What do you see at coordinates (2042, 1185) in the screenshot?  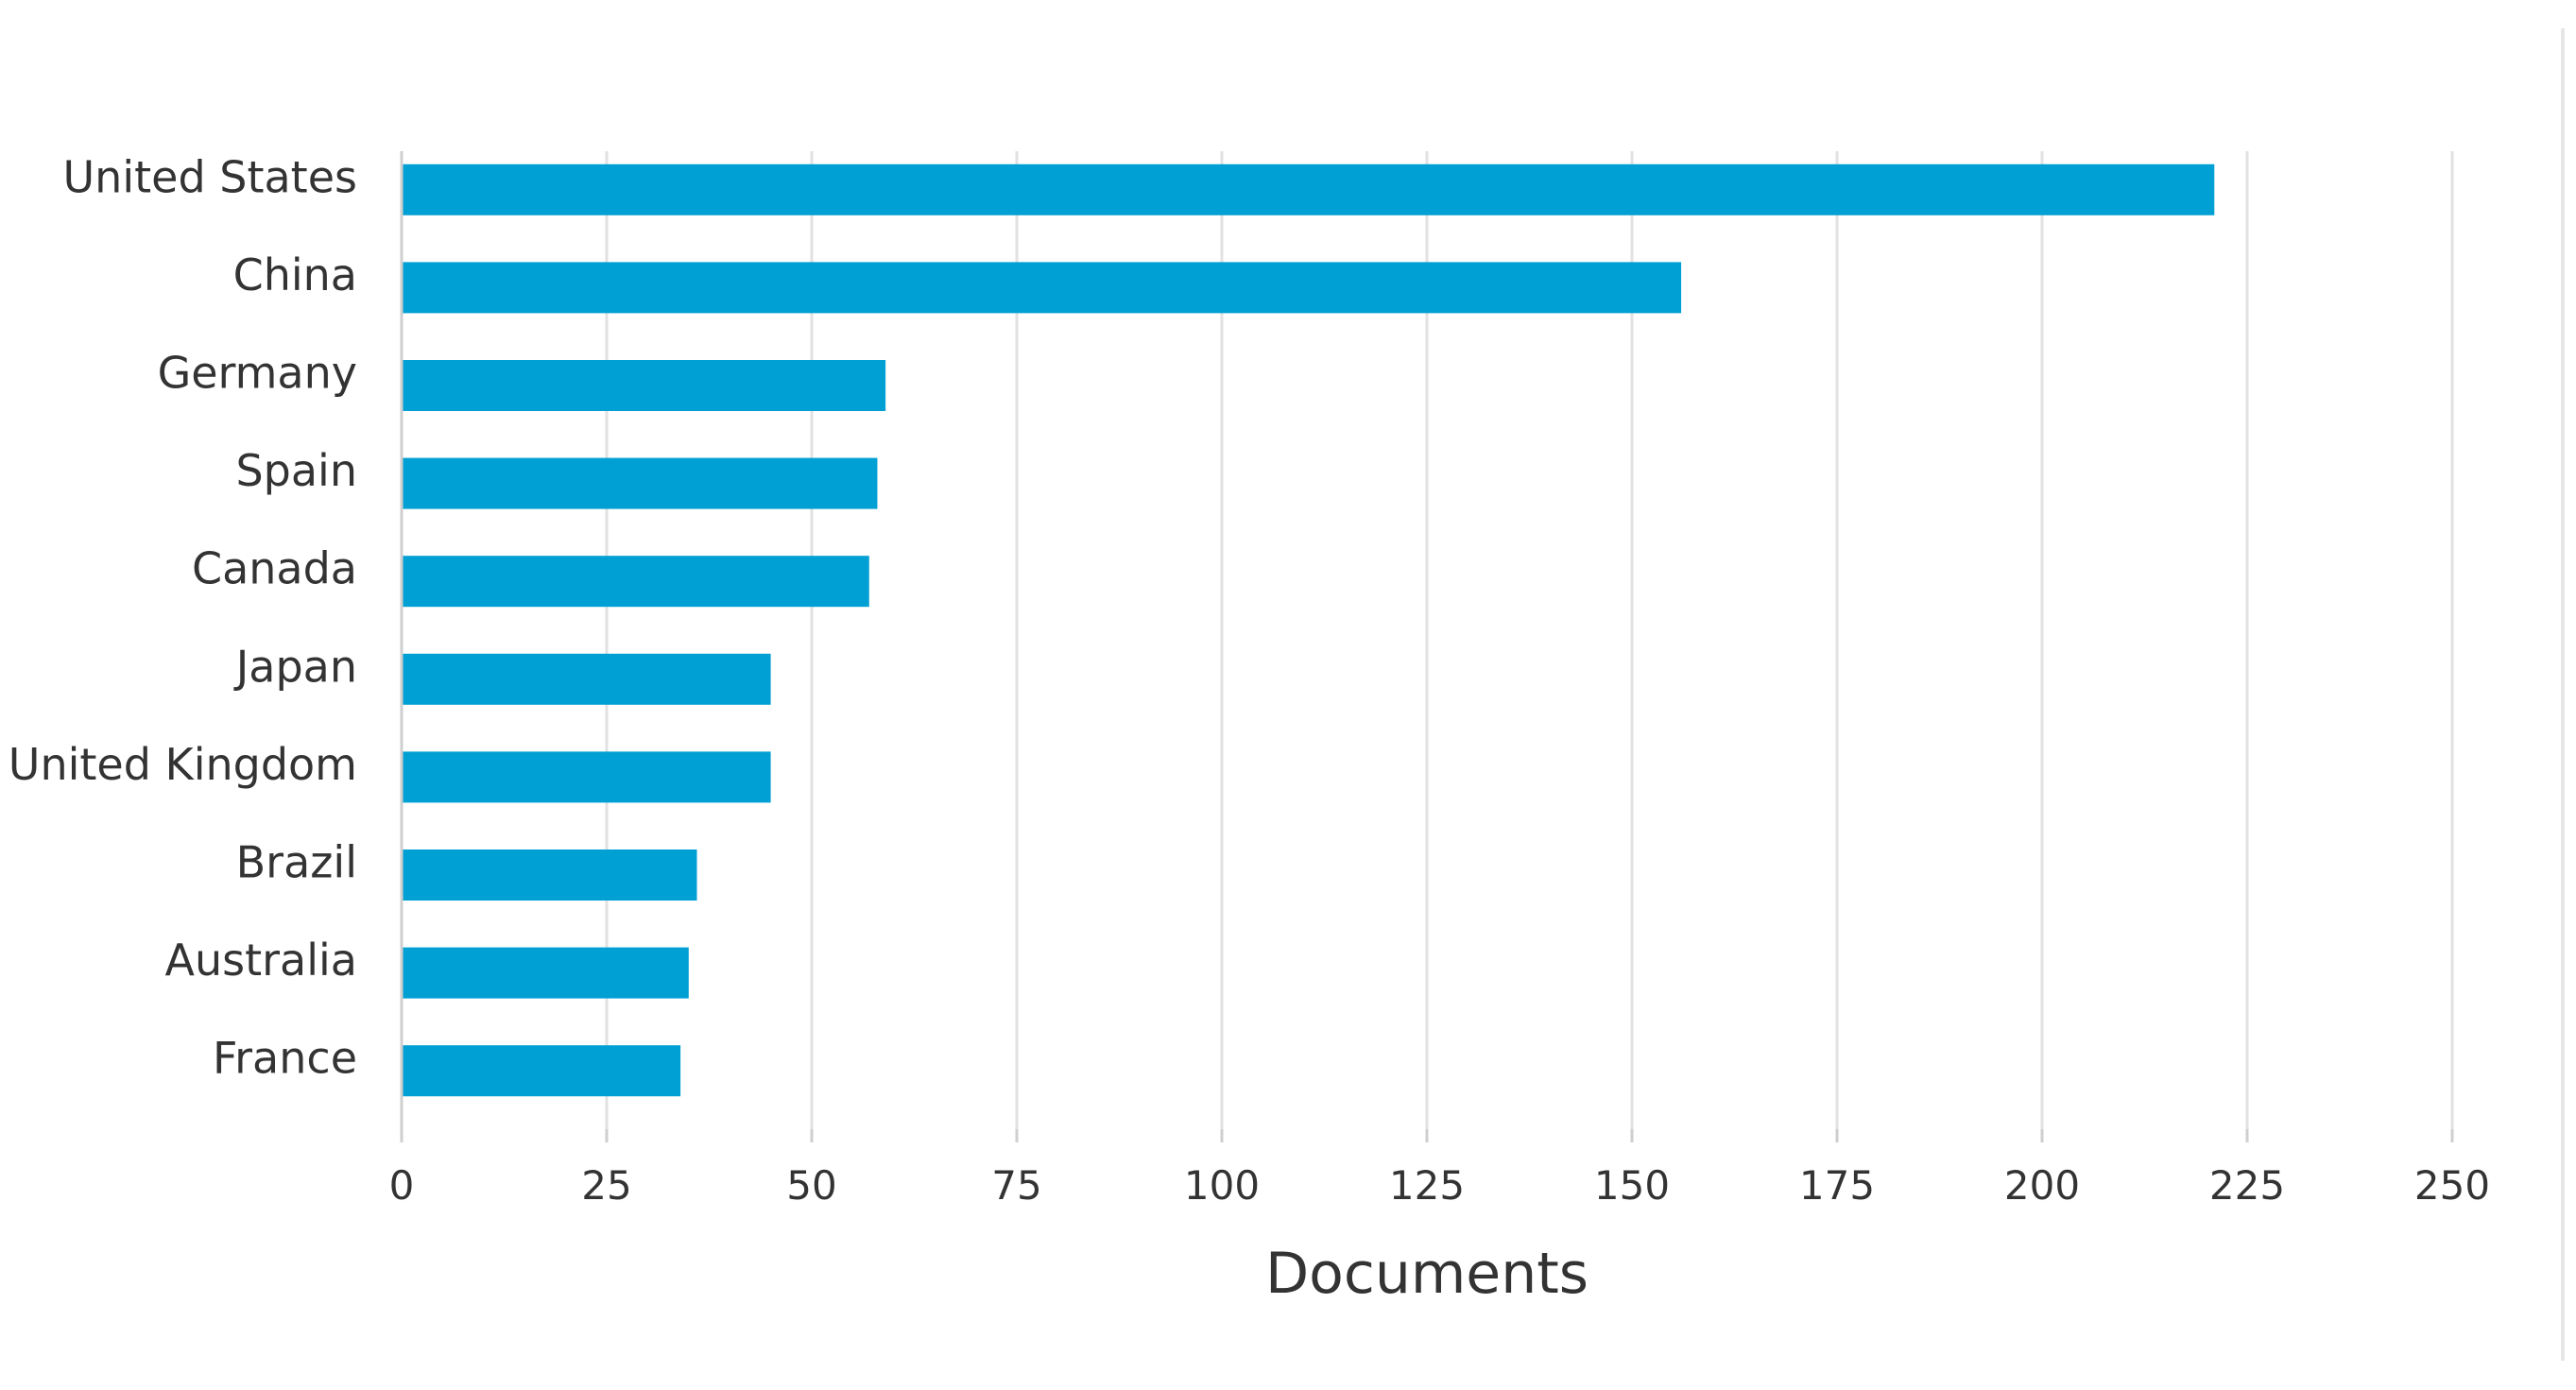 I see `x-tick-label: 200` at bounding box center [2042, 1185].